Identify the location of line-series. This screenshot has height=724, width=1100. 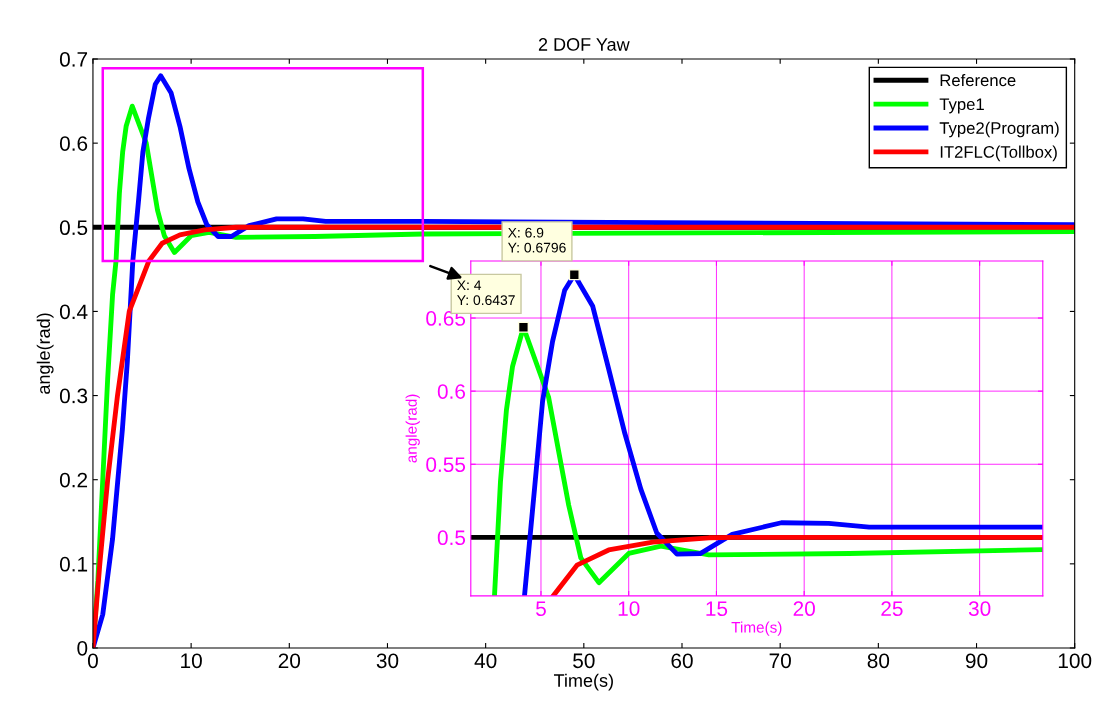
(796, 565).